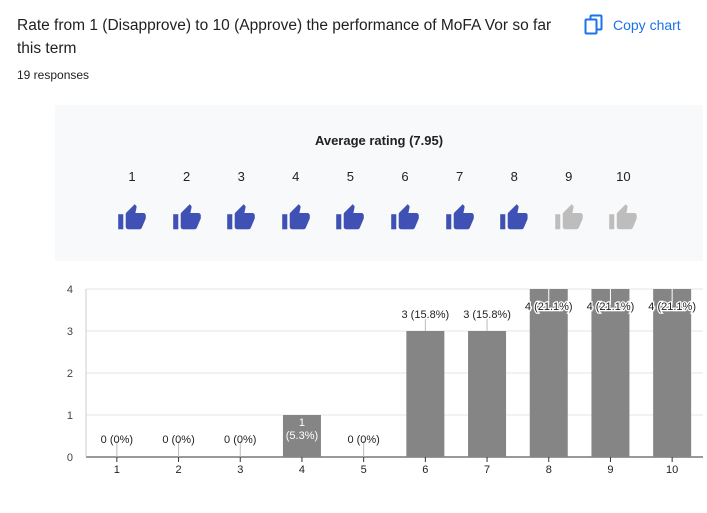  I want to click on rating-number-3: 3, so click(241, 176).